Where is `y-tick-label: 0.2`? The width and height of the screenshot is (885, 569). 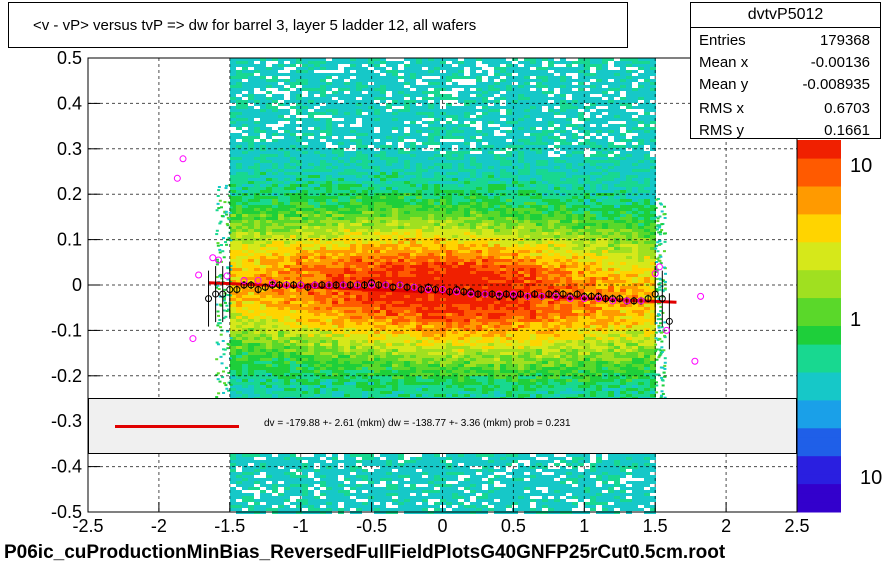 y-tick-label: 0.2 is located at coordinates (69, 194).